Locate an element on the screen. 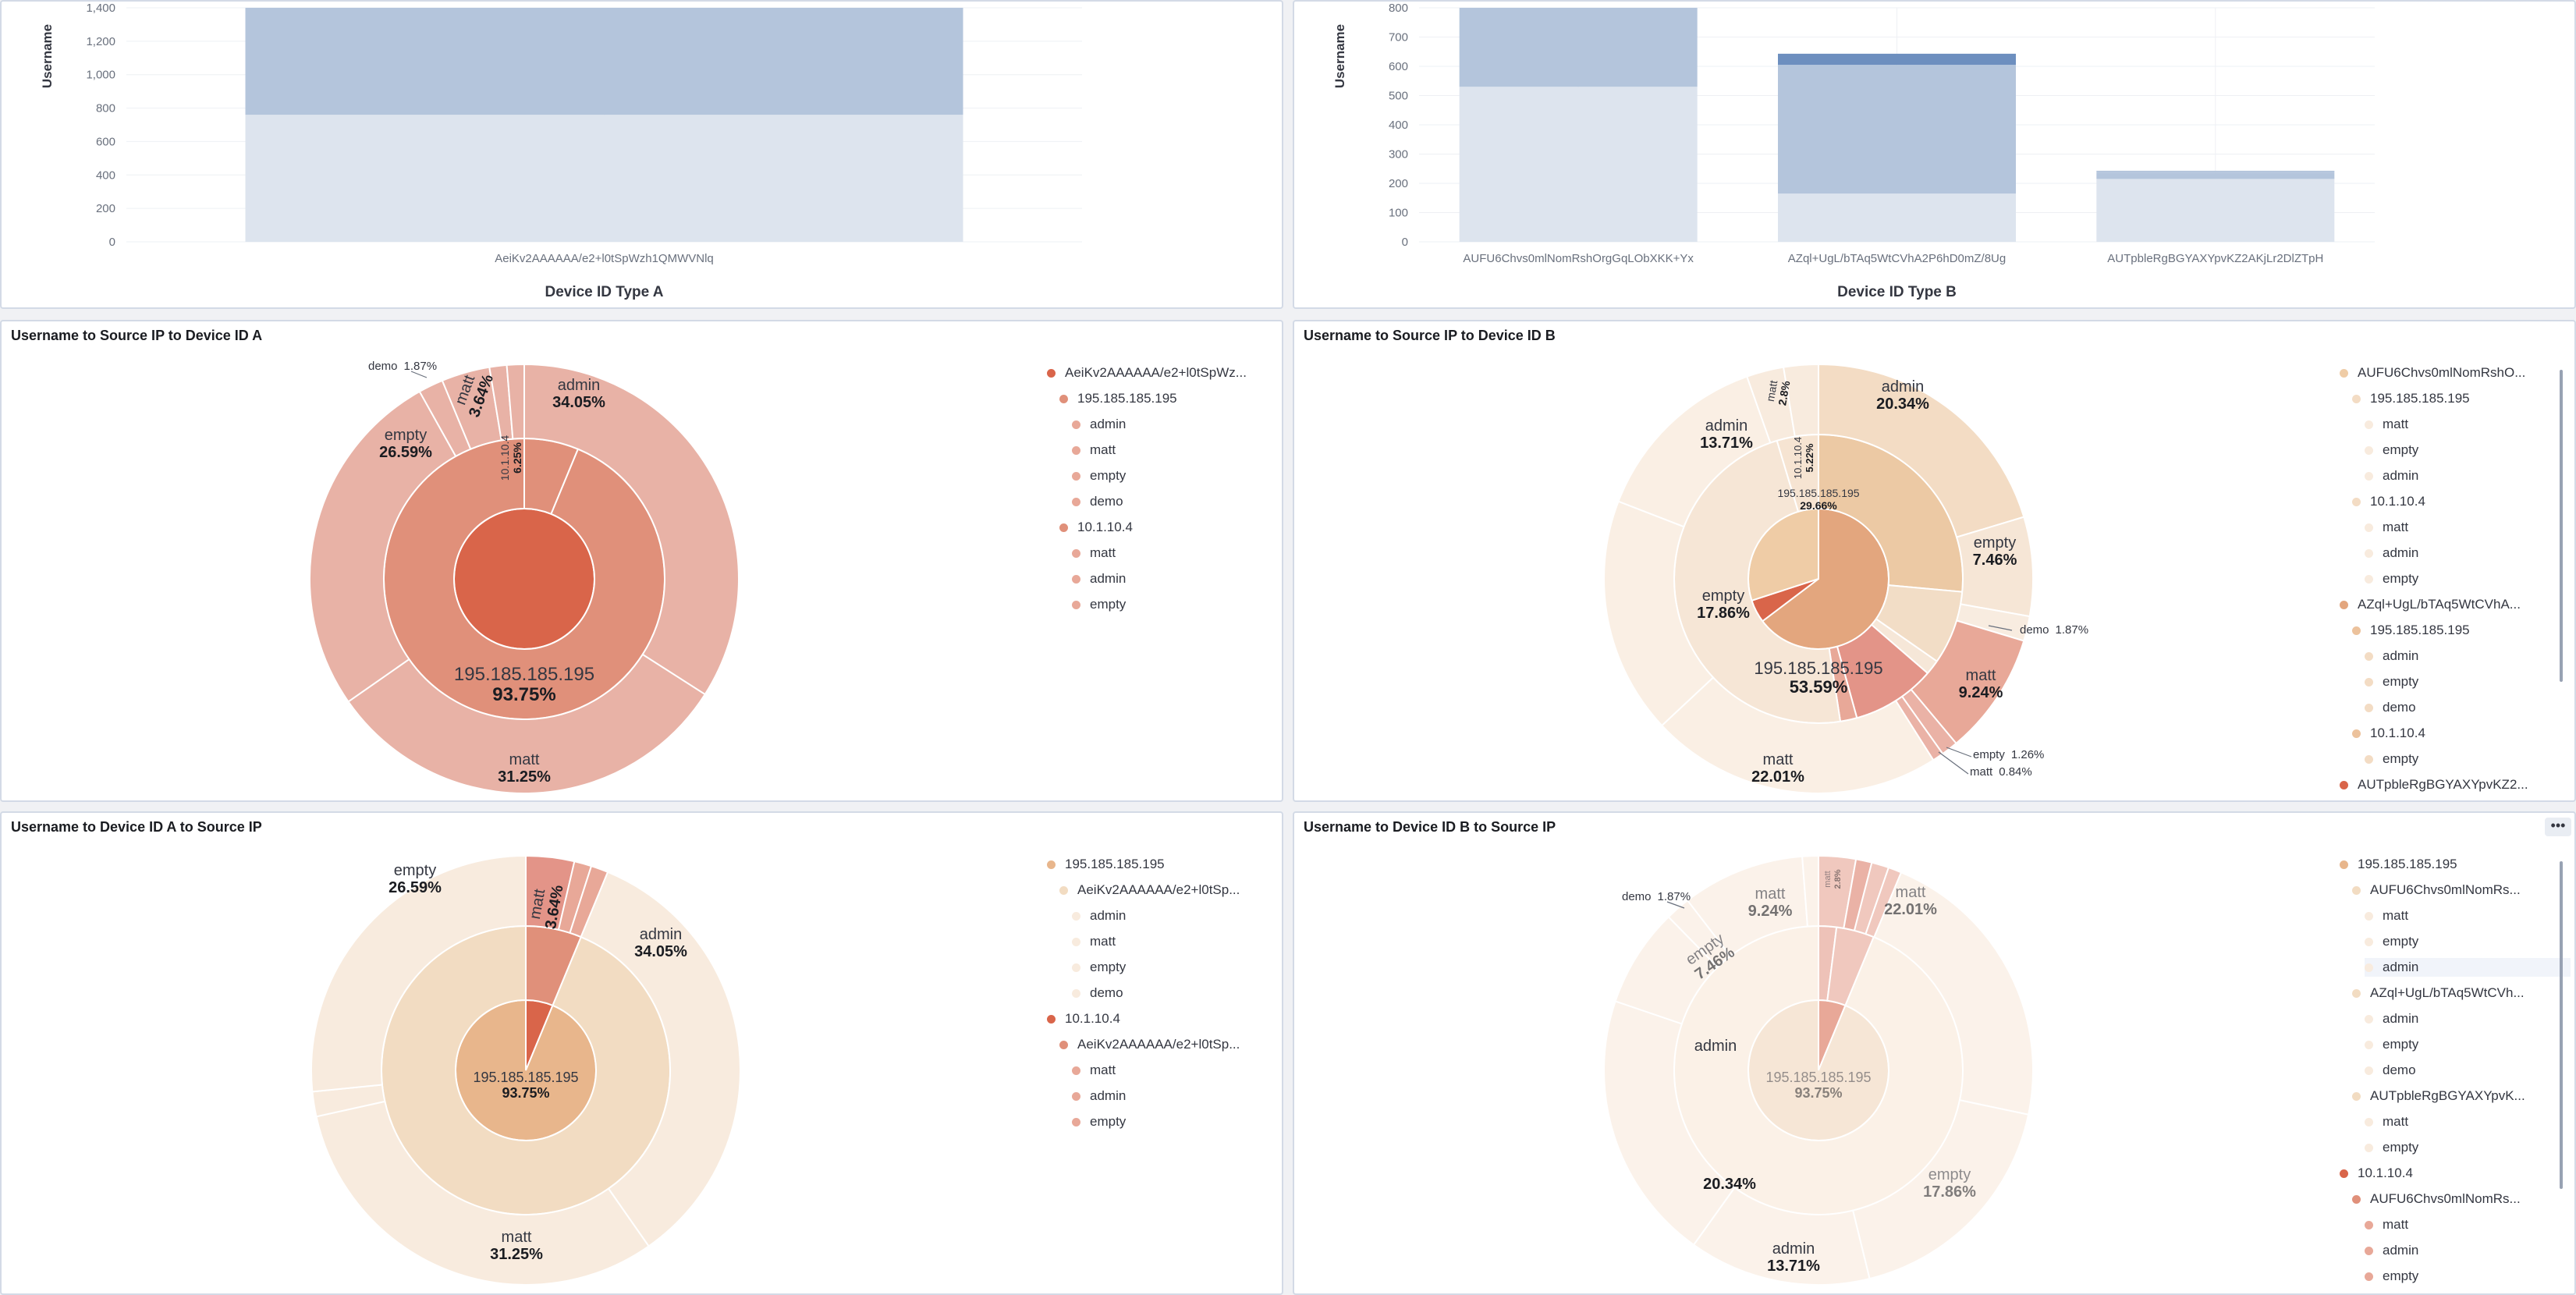  slice-name: matt is located at coordinates (1772, 391).